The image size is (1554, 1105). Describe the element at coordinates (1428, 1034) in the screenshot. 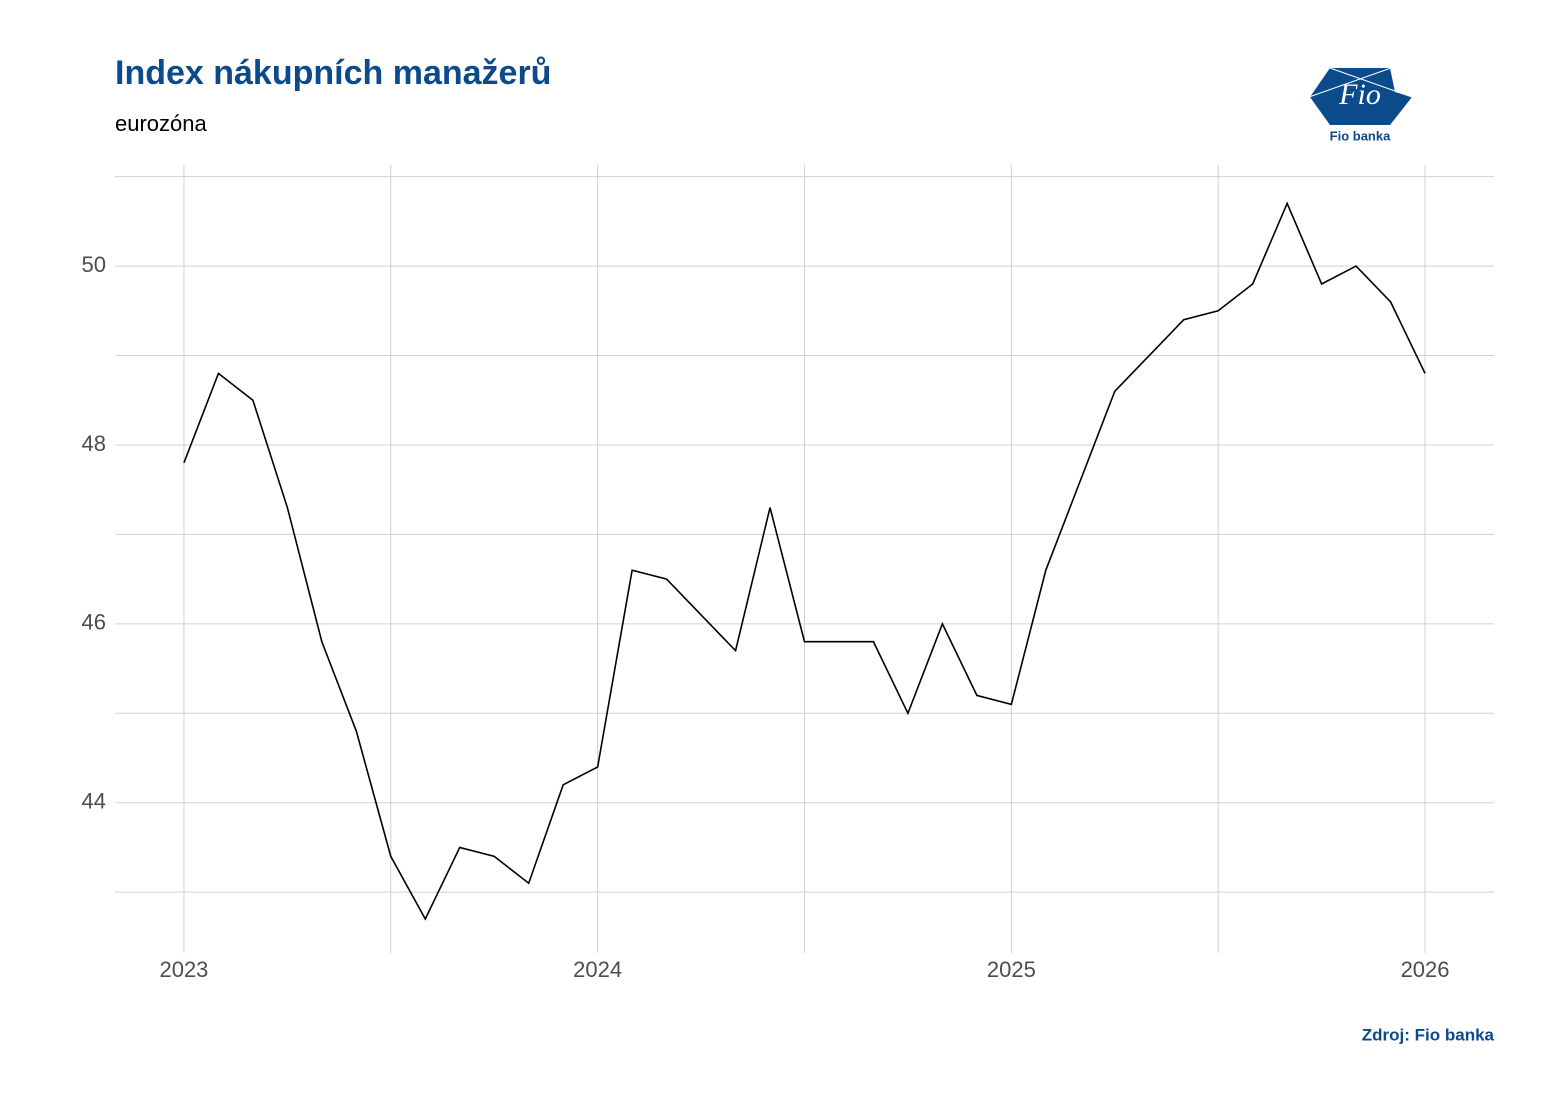

I see `source-note: Zdroj: Fio banka` at that location.